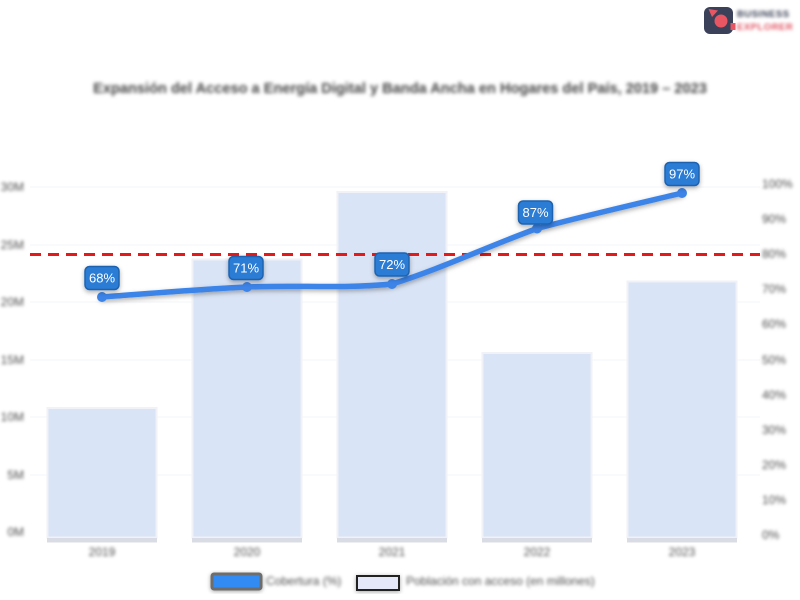 The image size is (800, 600). What do you see at coordinates (102, 278) in the screenshot?
I see `svg-text: 68%` at bounding box center [102, 278].